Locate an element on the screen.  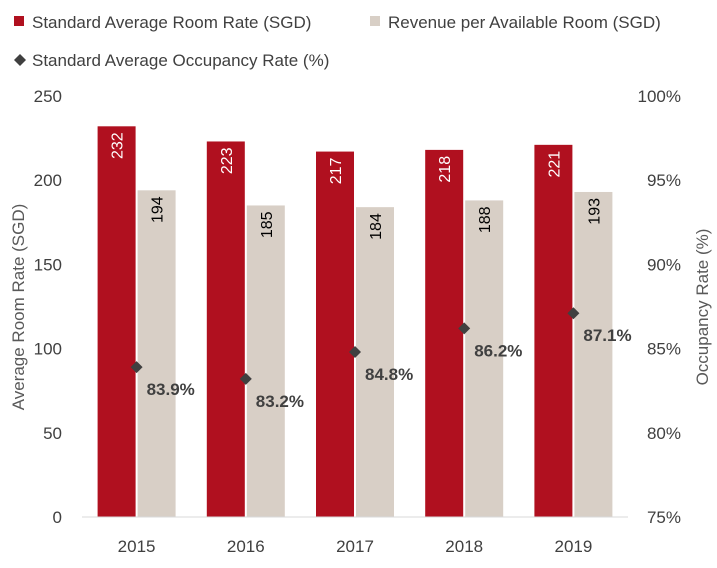
y-axis-title: Average Room Rate (SGD) is located at coordinates (18, 307).